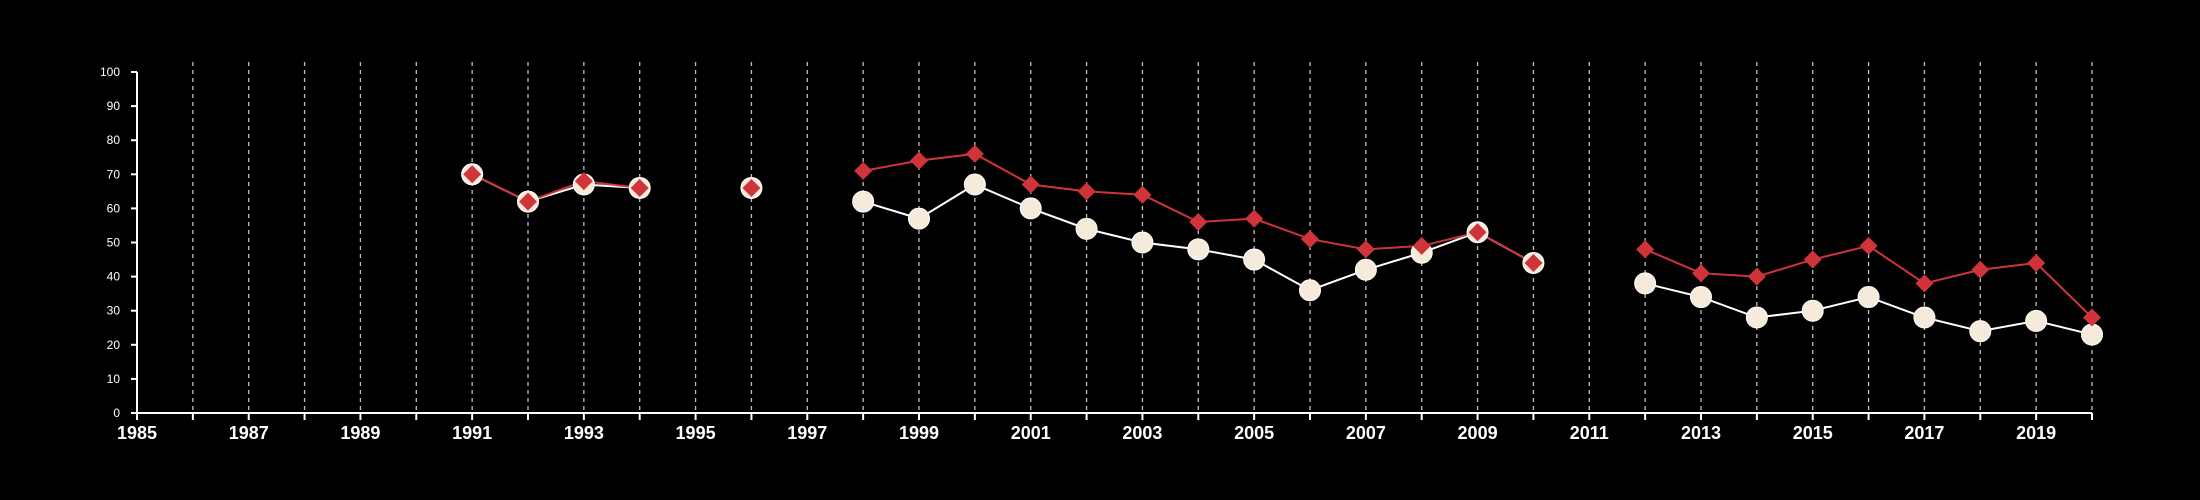 The height and width of the screenshot is (500, 2200). Describe the element at coordinates (1533, 262) in the screenshot. I see `series-2-point-2010` at that location.